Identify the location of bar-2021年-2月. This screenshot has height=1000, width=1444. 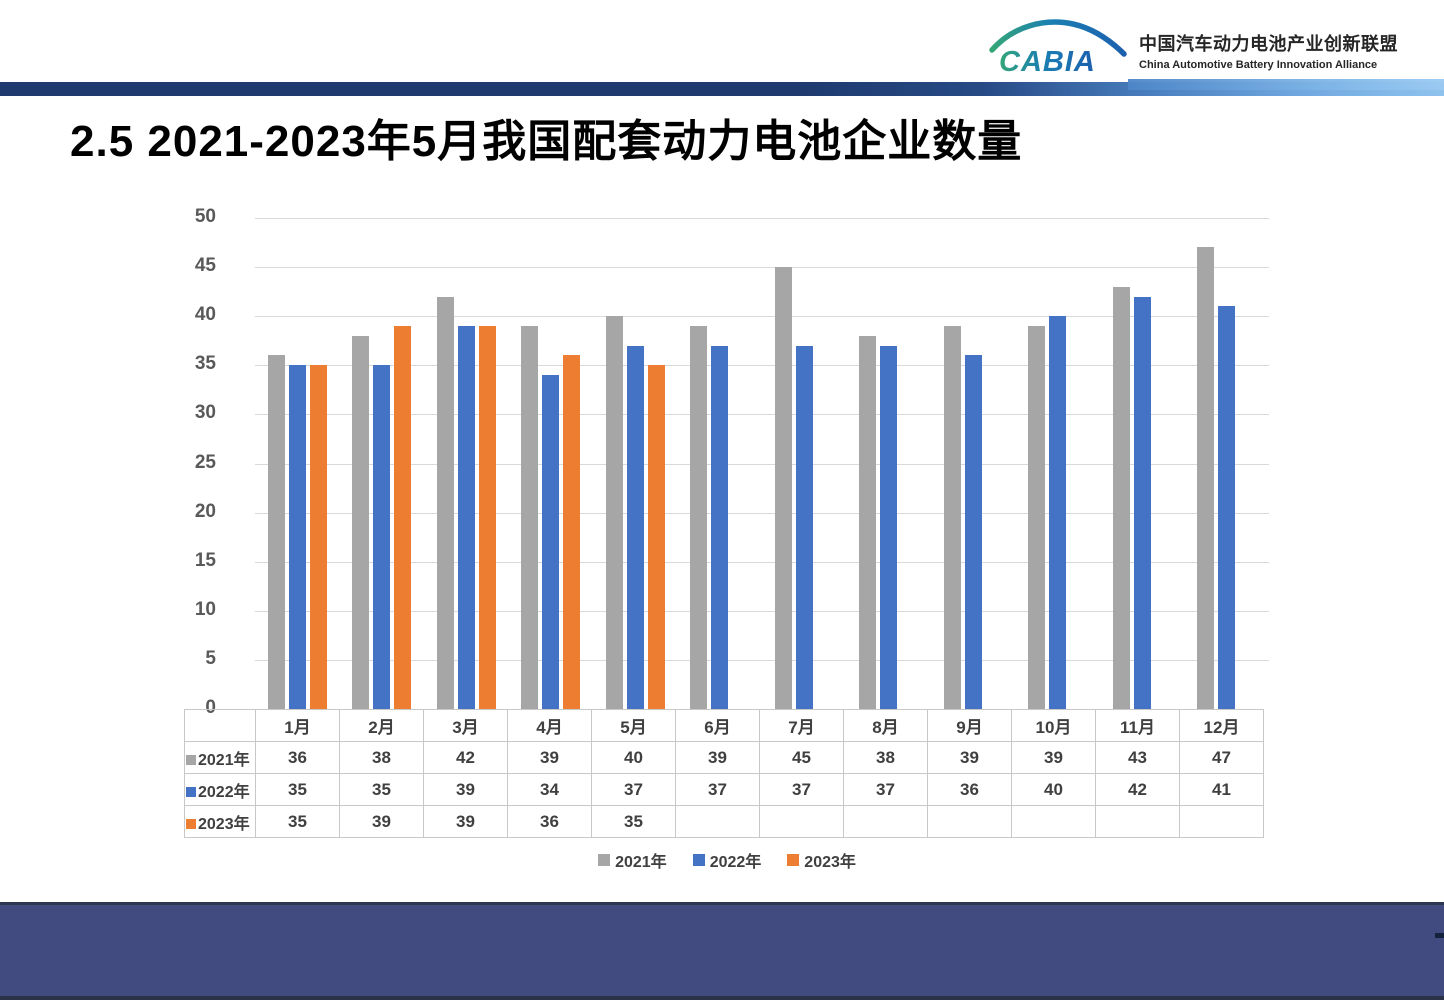
(361, 522).